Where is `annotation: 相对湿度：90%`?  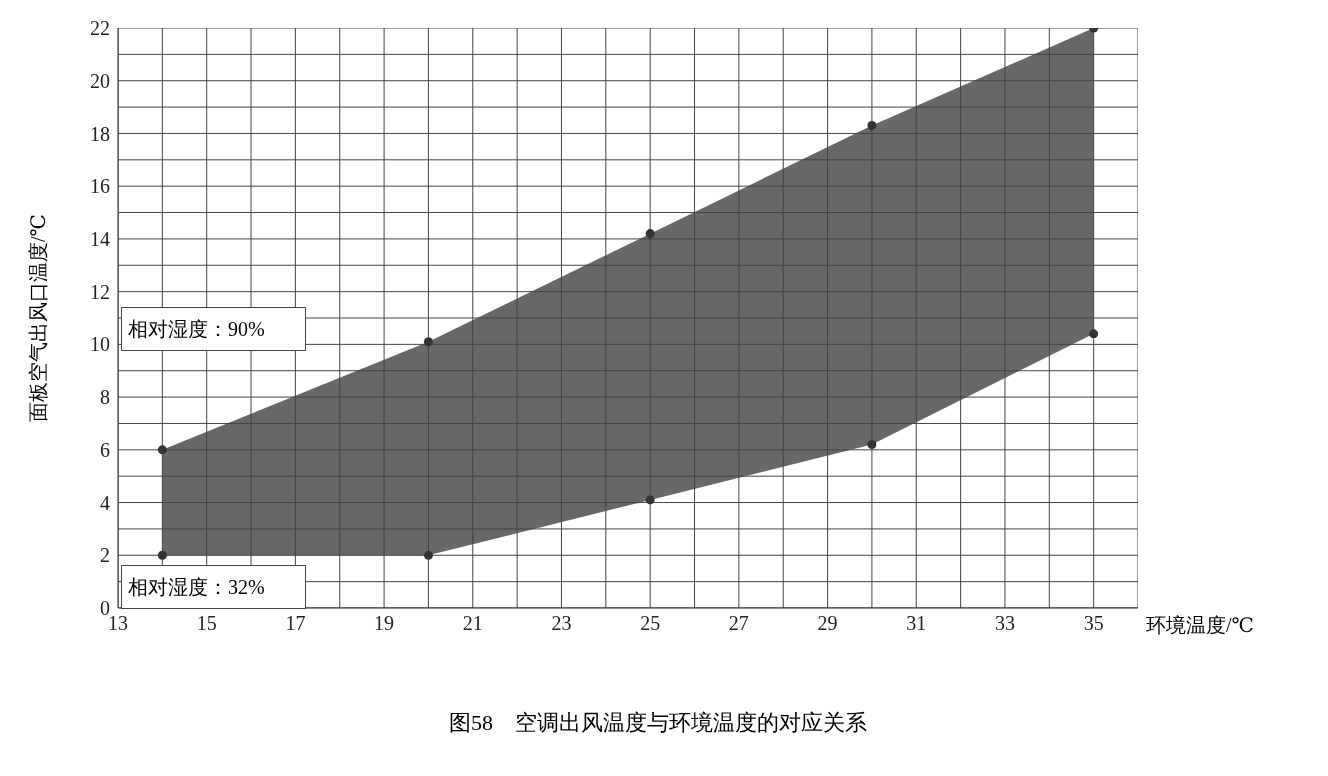
annotation: 相对湿度：90% is located at coordinates (213, 328).